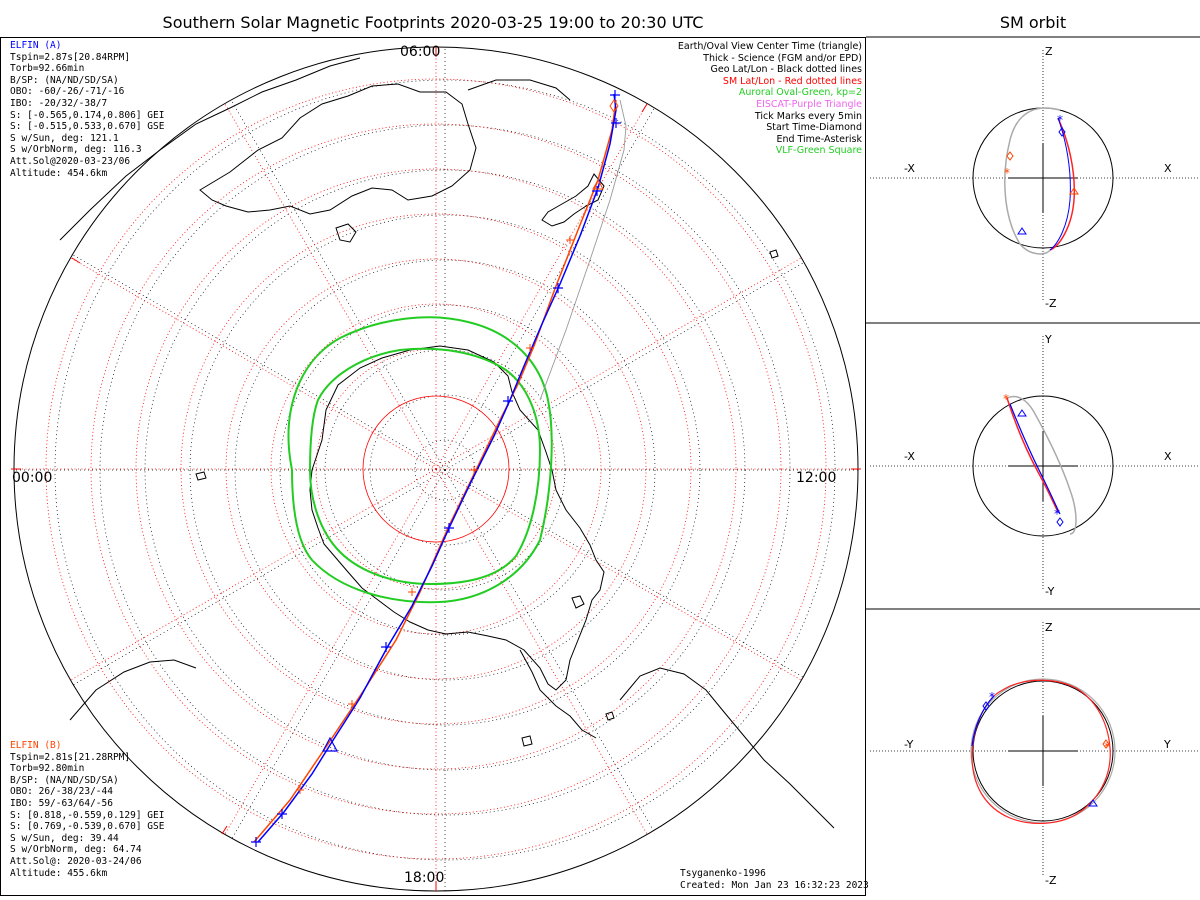 Image resolution: width=1200 pixels, height=900 pixels. I want to click on legend-item: SM Lat/Lon - Red dotted lines, so click(792, 81).